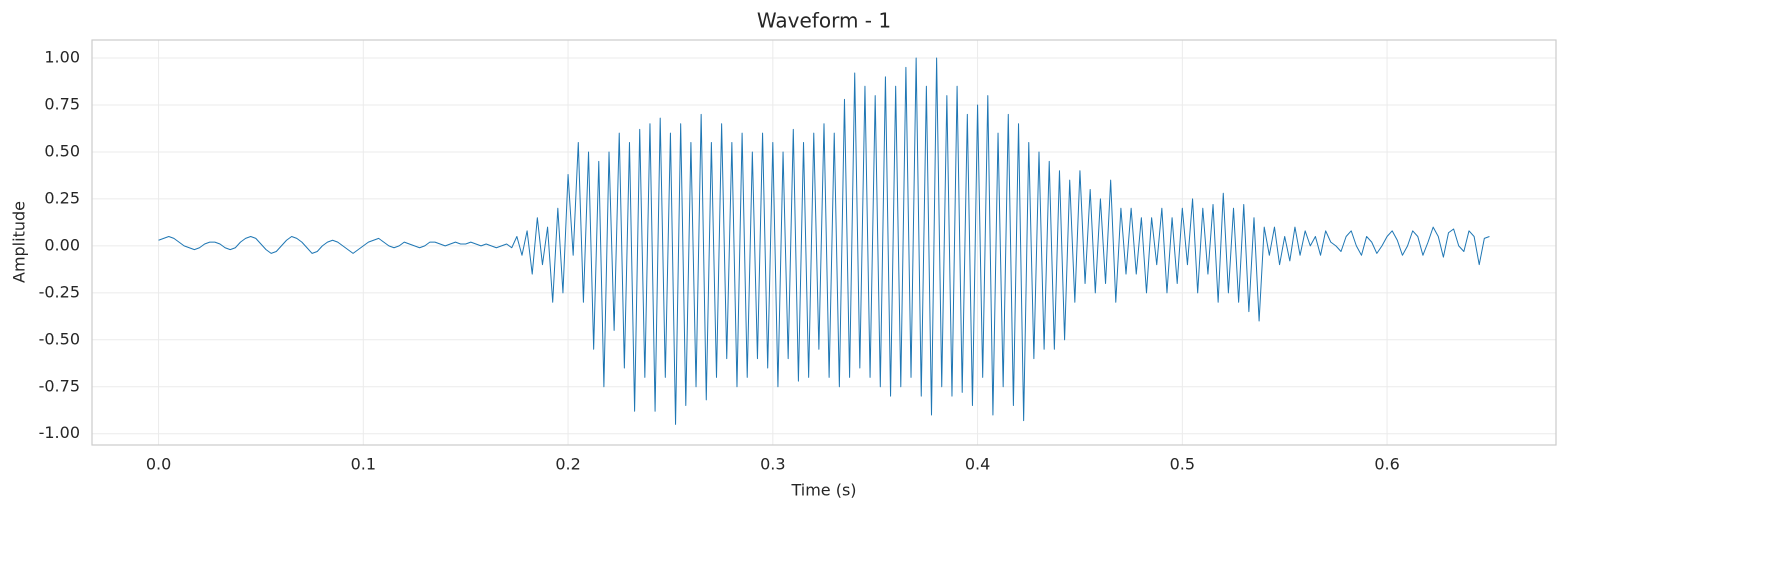 The image size is (1784, 584). What do you see at coordinates (59, 385) in the screenshot?
I see `y-tick-label: -0.75` at bounding box center [59, 385].